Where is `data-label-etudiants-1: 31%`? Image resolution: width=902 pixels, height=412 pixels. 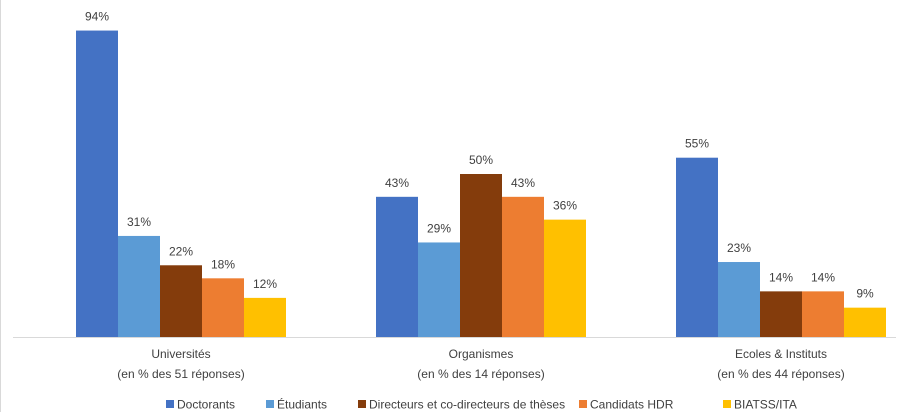
data-label-etudiants-1: 31% is located at coordinates (139, 222).